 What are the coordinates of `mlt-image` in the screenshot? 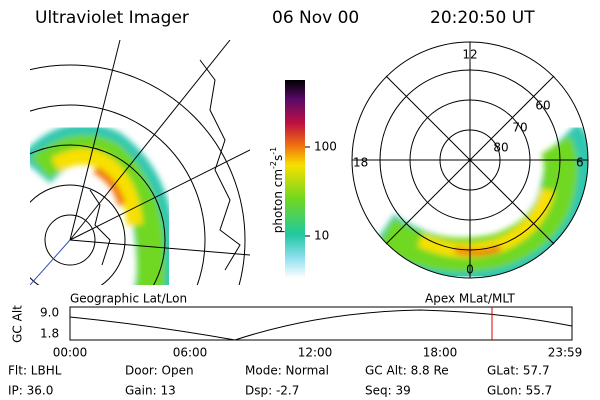 It's located at (477, 200).